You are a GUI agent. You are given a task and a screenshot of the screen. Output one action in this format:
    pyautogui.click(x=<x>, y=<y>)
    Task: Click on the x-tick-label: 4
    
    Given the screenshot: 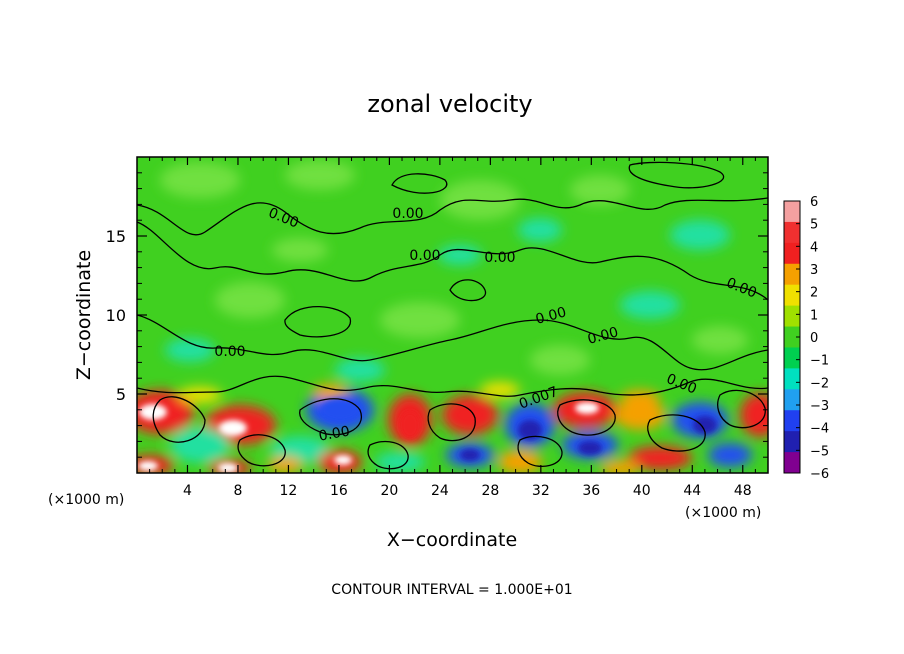 What is the action you would take?
    pyautogui.click(x=187, y=491)
    